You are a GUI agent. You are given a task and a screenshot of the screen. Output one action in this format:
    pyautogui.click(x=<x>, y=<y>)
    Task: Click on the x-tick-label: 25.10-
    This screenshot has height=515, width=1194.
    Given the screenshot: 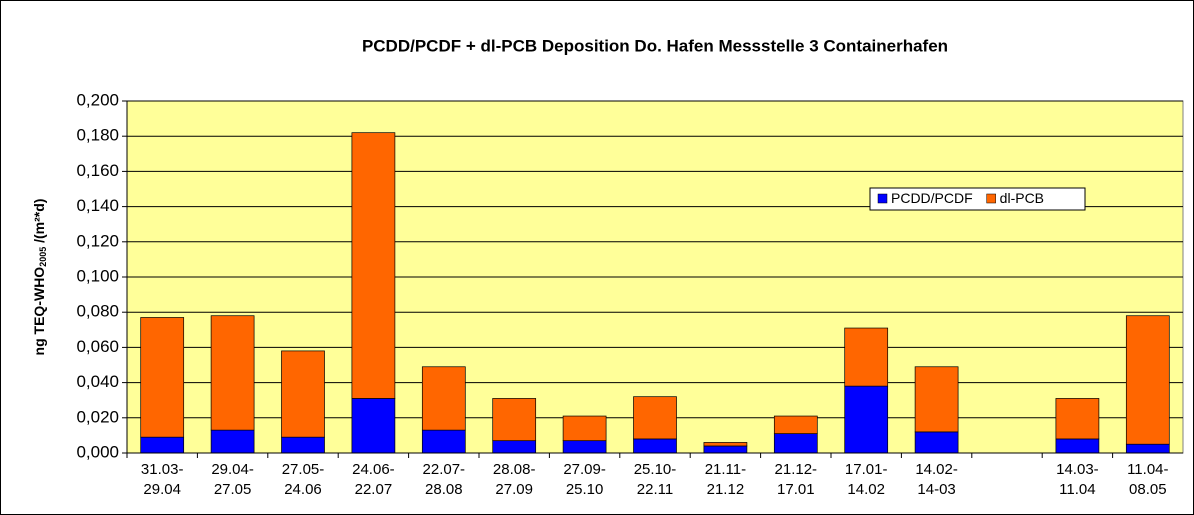 What is the action you would take?
    pyautogui.click(x=655, y=469)
    